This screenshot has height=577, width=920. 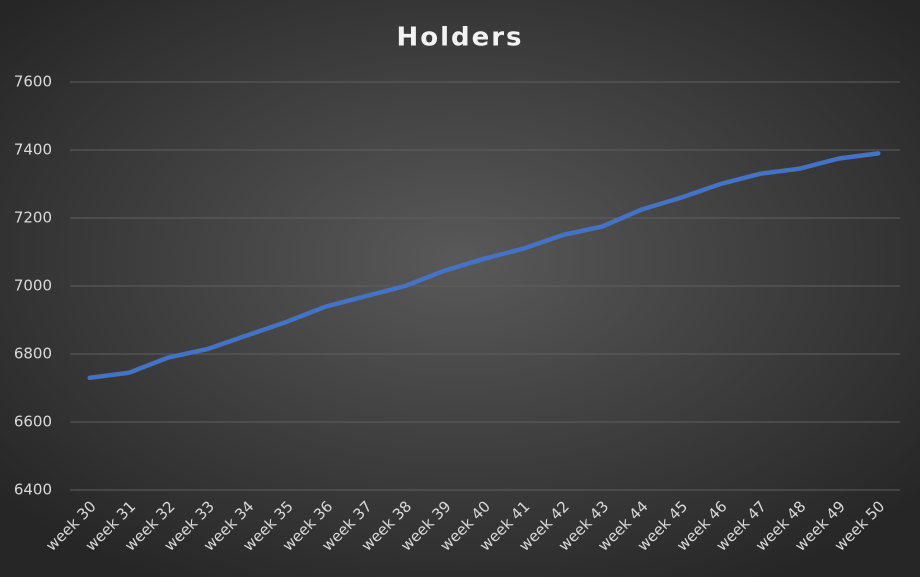 What do you see at coordinates (33, 286) in the screenshot?
I see `y-tick-label: 7000` at bounding box center [33, 286].